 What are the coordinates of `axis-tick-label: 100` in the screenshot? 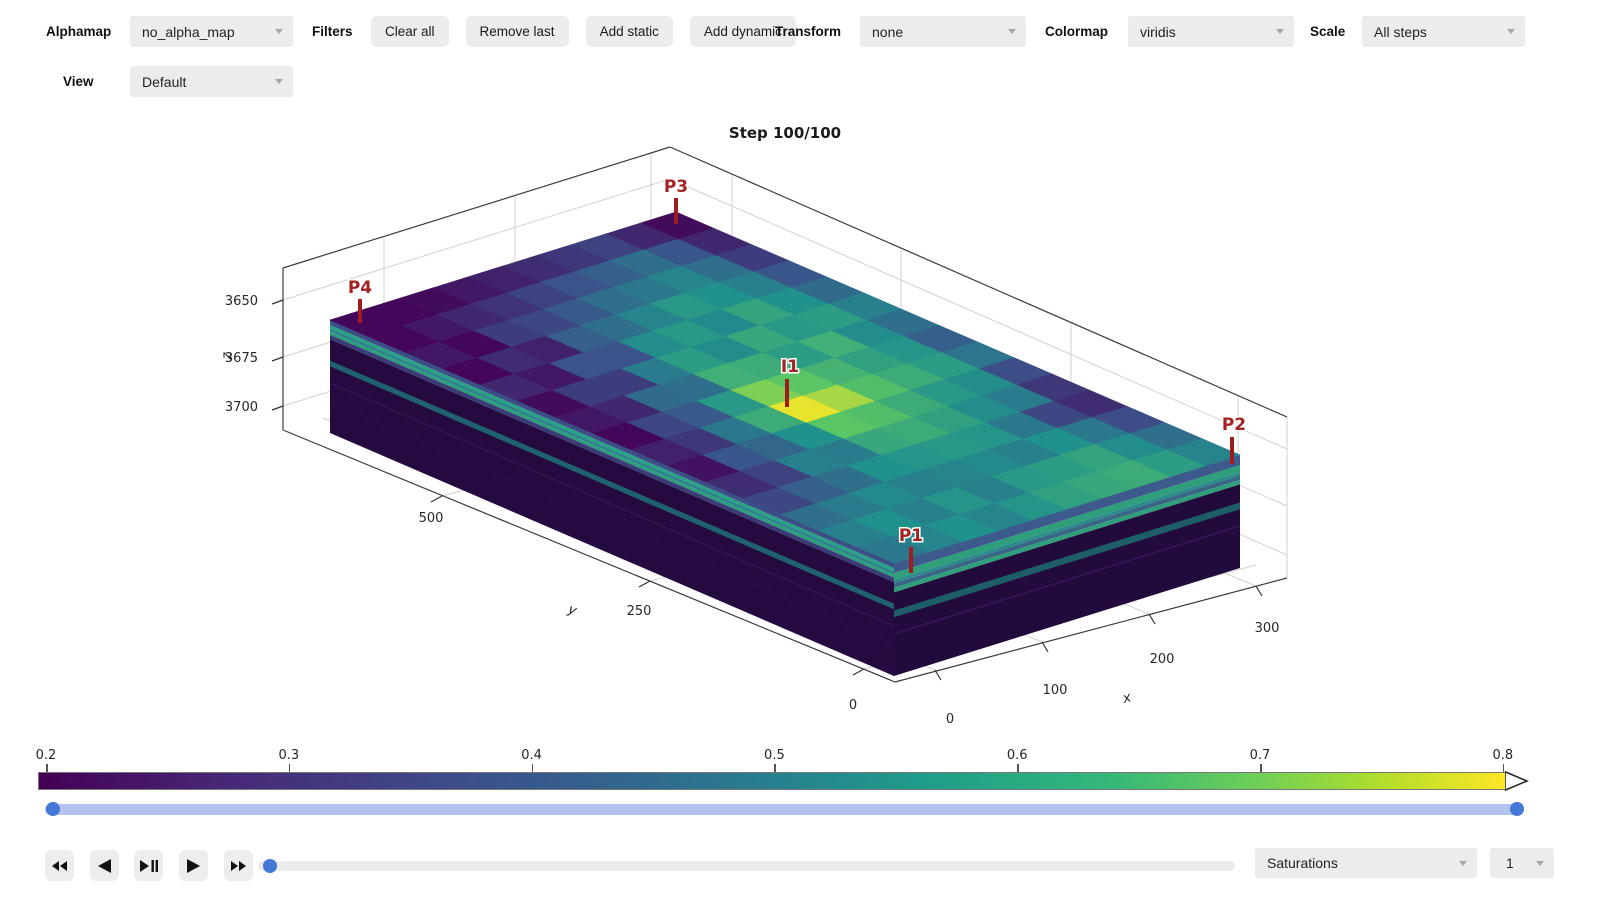 It's located at (1055, 690).